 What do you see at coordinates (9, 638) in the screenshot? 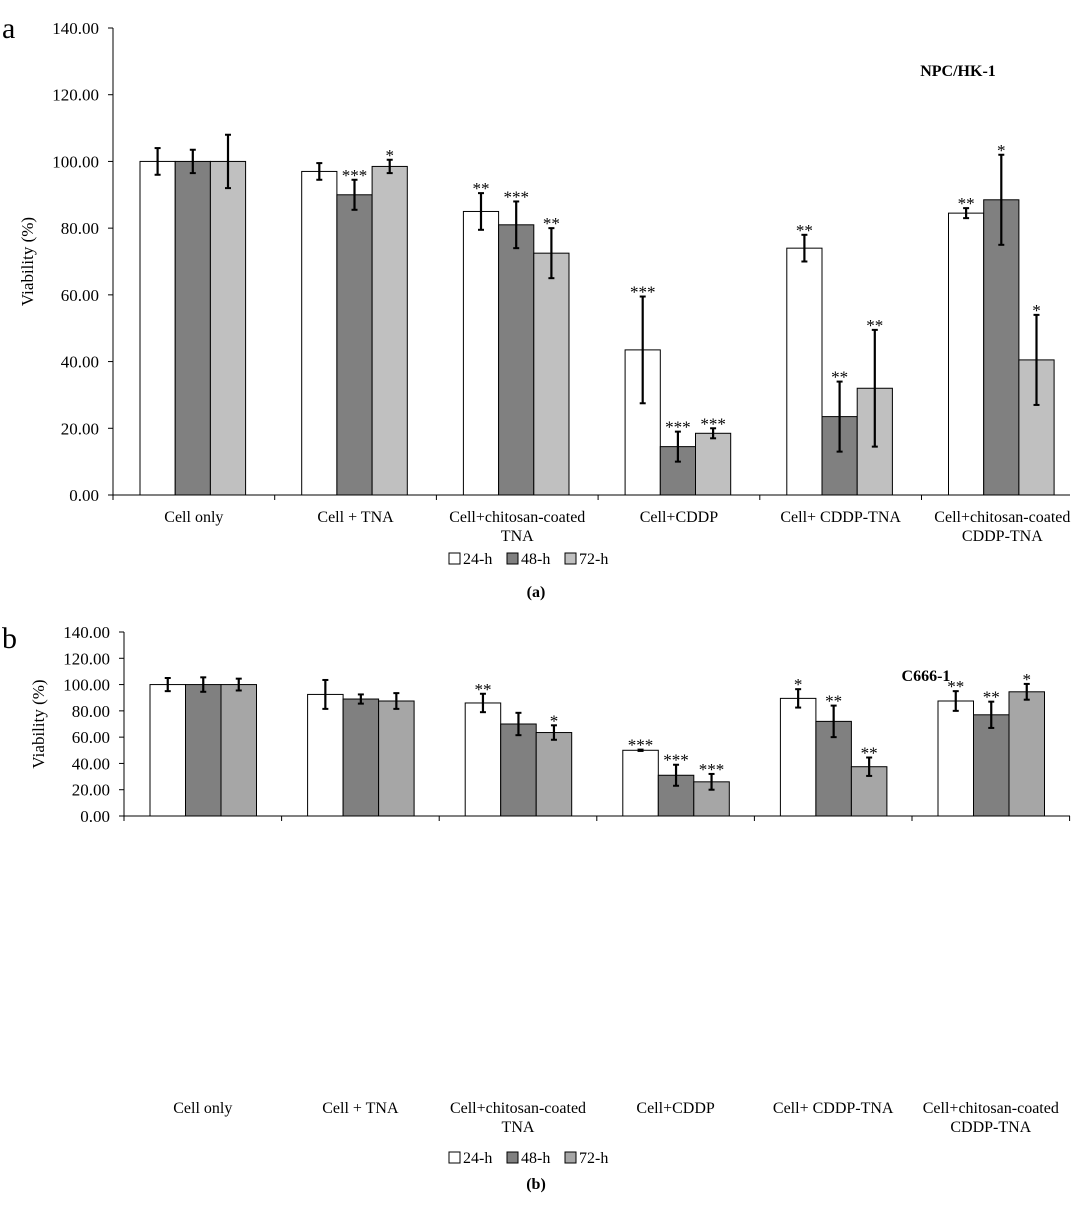
I see `panel-letter: b` at bounding box center [9, 638].